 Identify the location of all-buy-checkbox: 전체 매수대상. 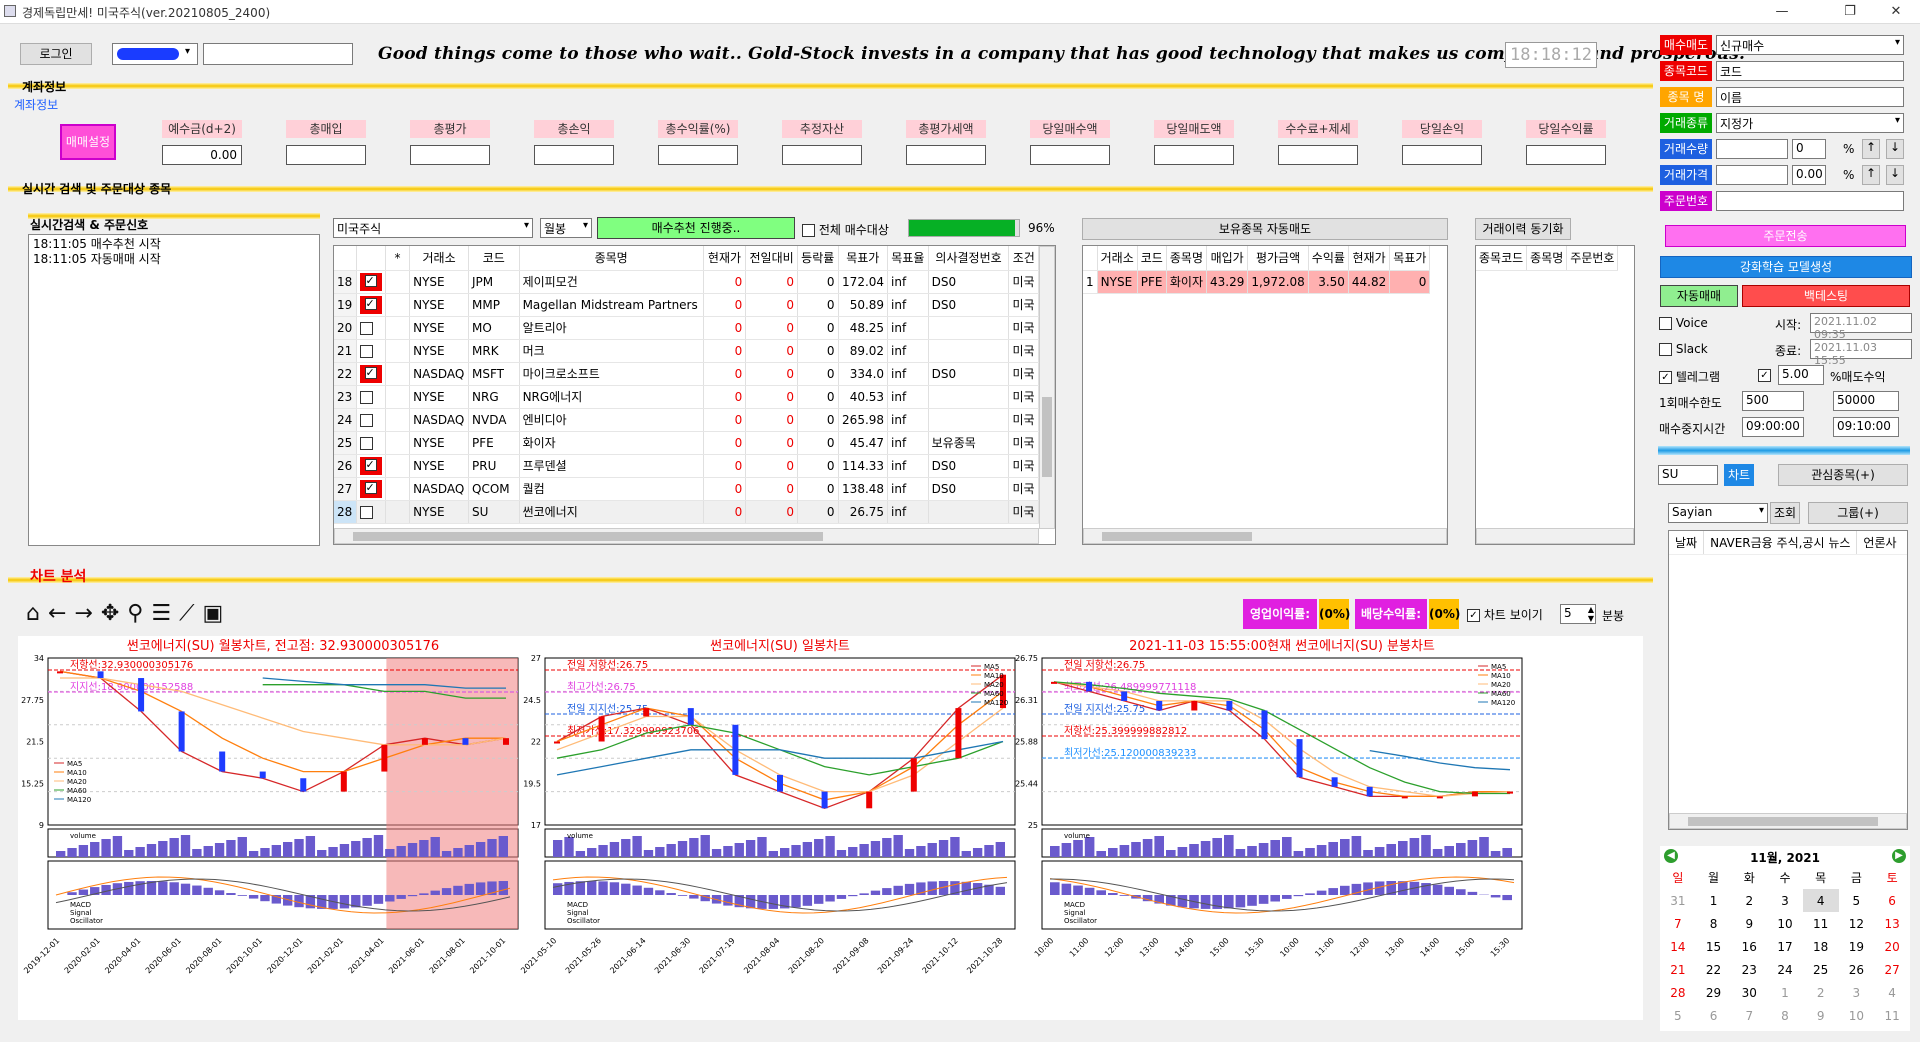
(845, 229).